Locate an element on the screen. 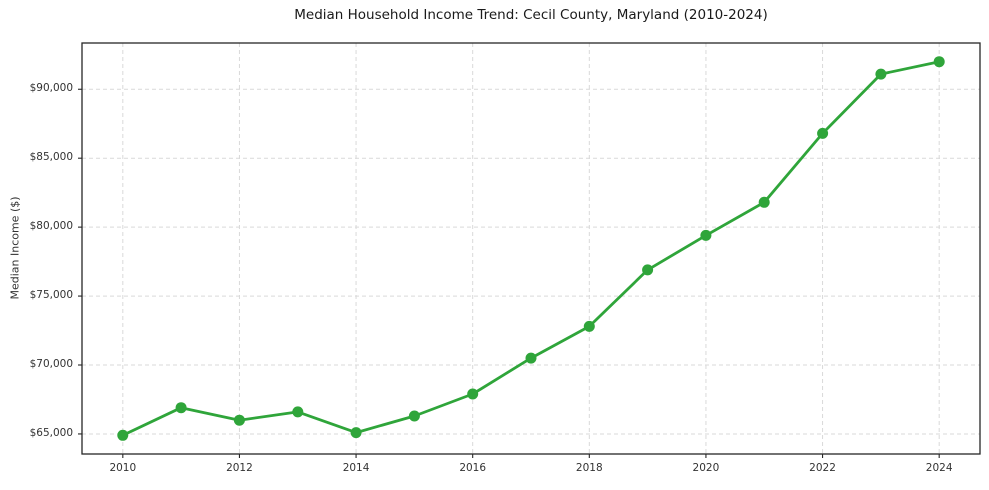 This screenshot has width=989, height=490. y-tick-label: $75,000 is located at coordinates (51, 295).